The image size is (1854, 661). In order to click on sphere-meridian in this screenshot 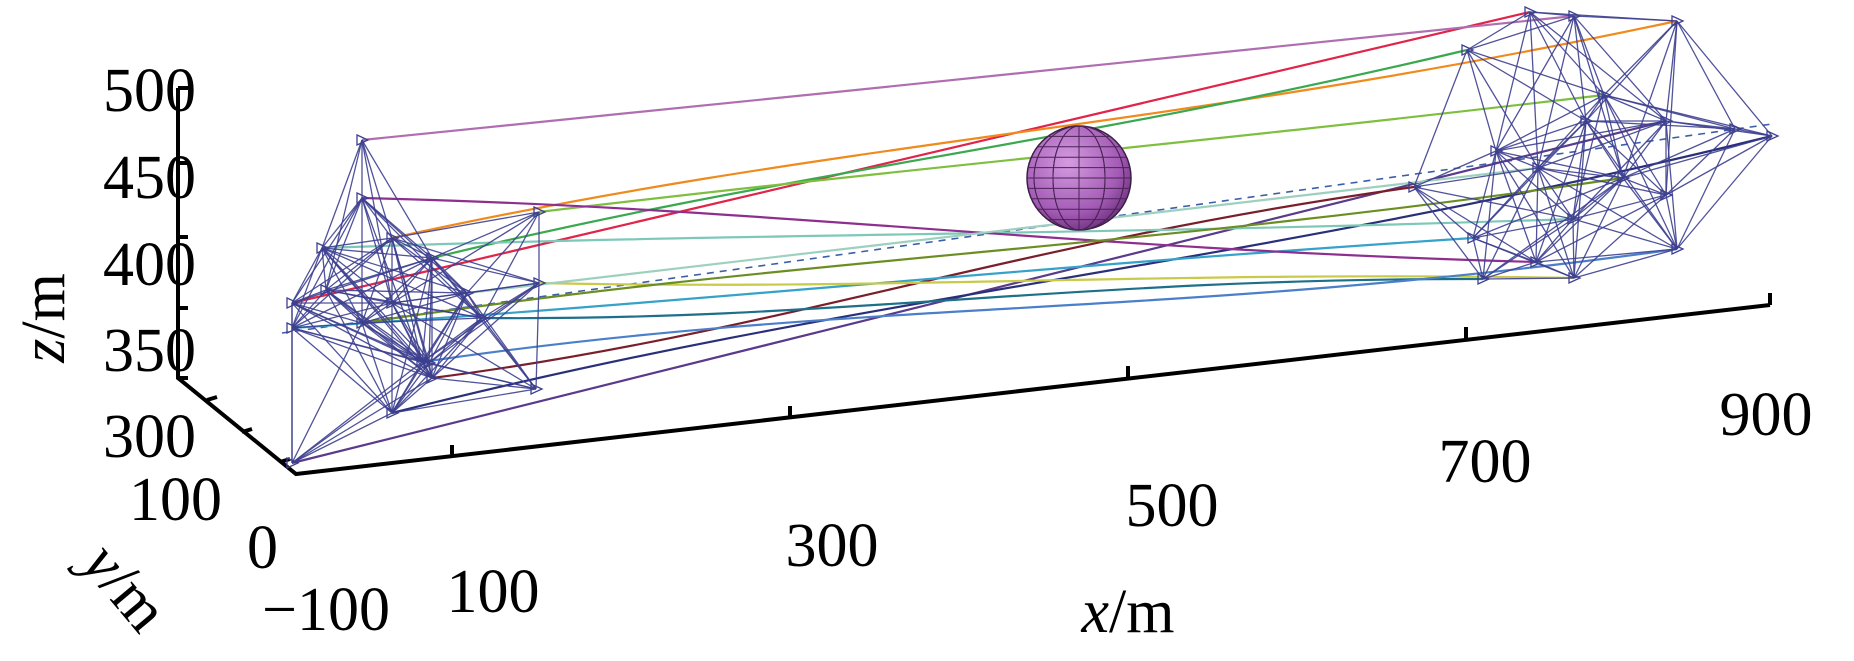, I will do `click(1079, 178)`.